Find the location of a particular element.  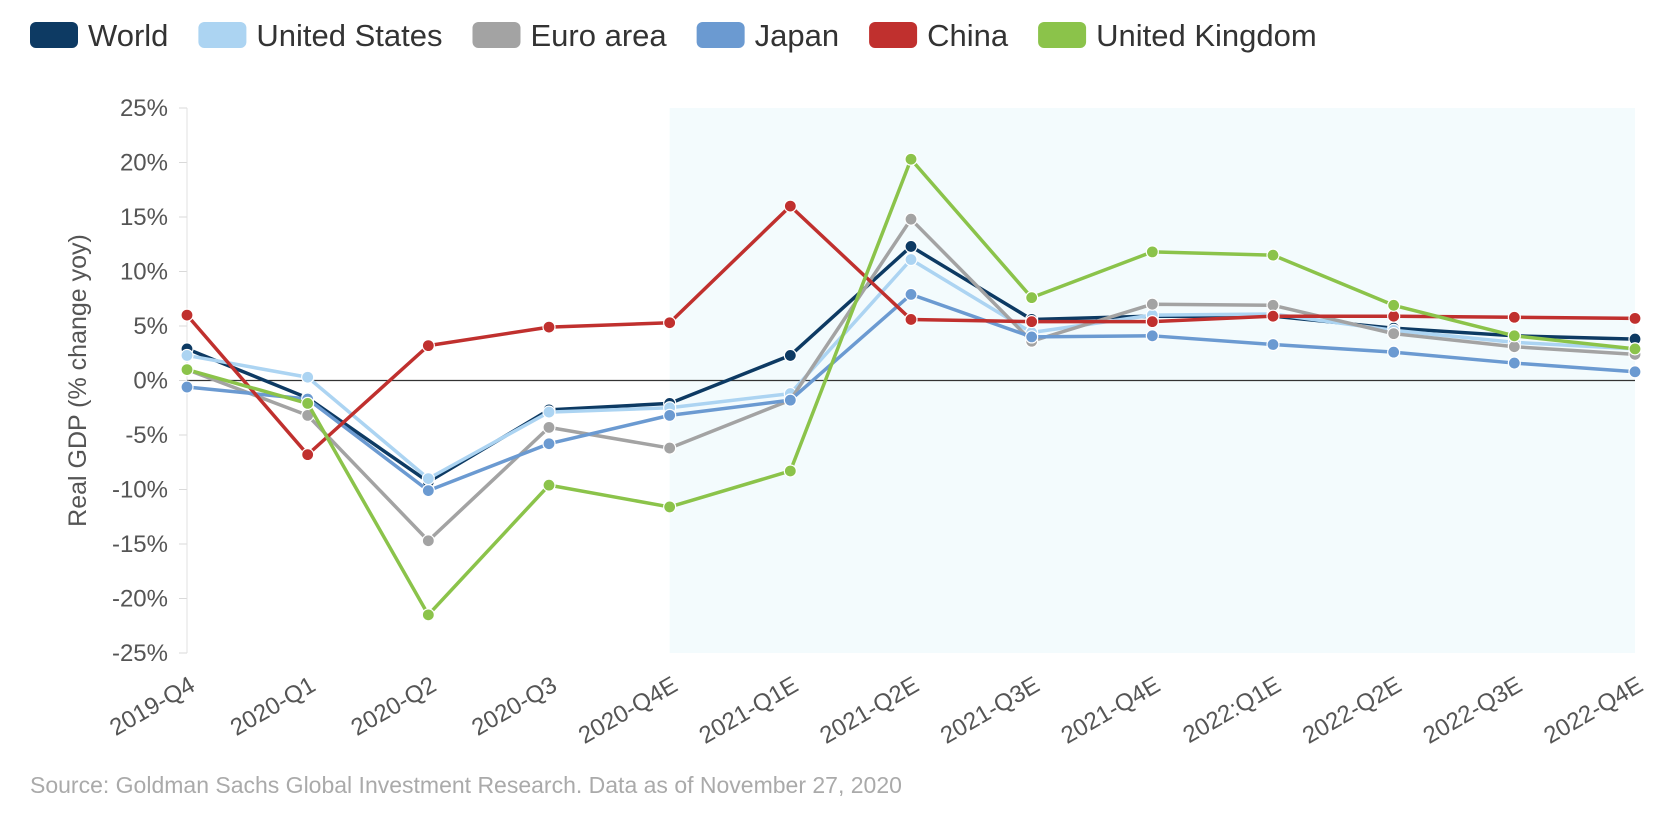

legend-label: United States is located at coordinates (349, 35).